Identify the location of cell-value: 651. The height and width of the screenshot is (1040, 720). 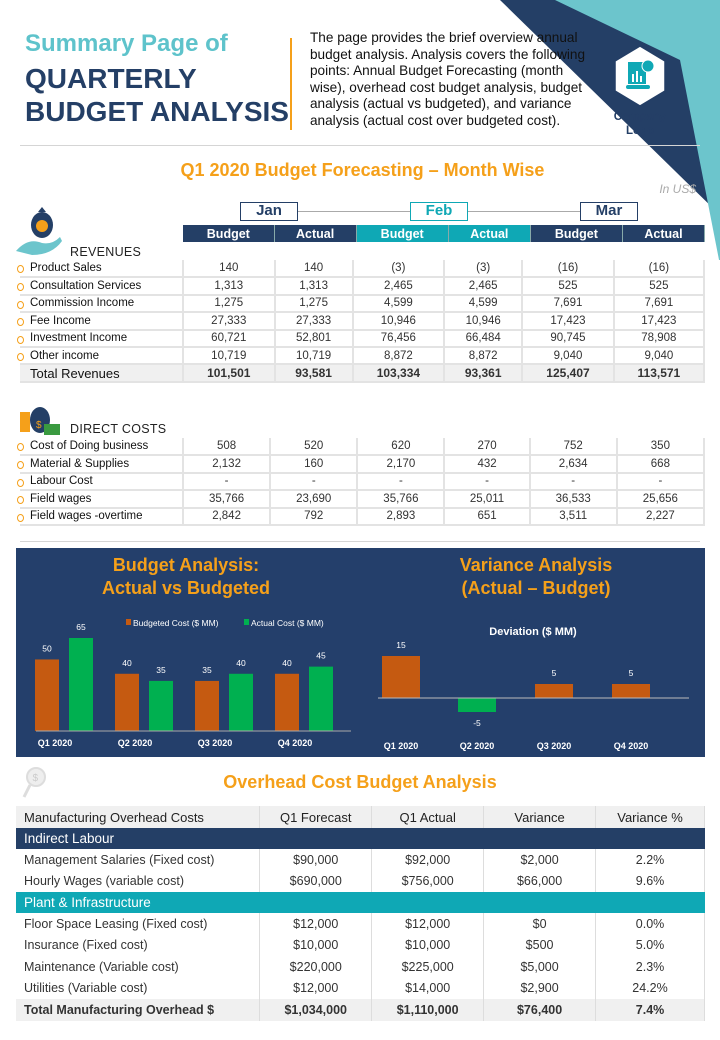
(487, 516).